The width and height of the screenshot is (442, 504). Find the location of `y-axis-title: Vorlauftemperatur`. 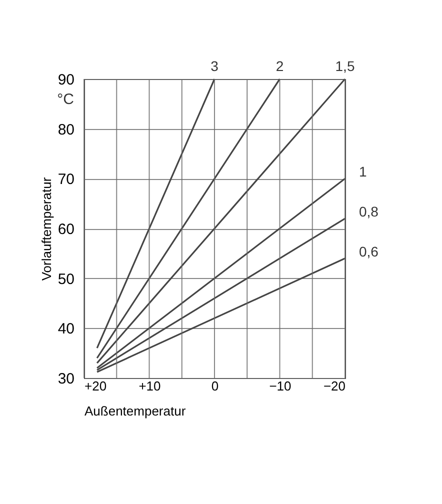

y-axis-title: Vorlauftemperatur is located at coordinates (46, 228).